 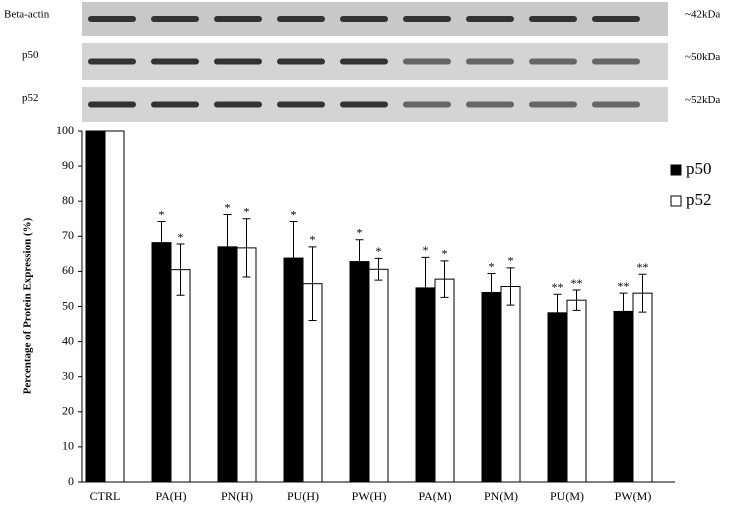 I want to click on y-tick-label: 0, so click(x=71, y=481).